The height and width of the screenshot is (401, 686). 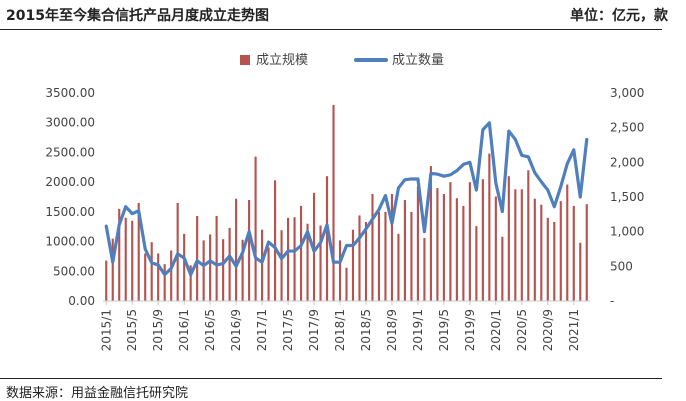 What do you see at coordinates (457, 170) in the screenshot?
I see `line-point-2019/7` at bounding box center [457, 170].